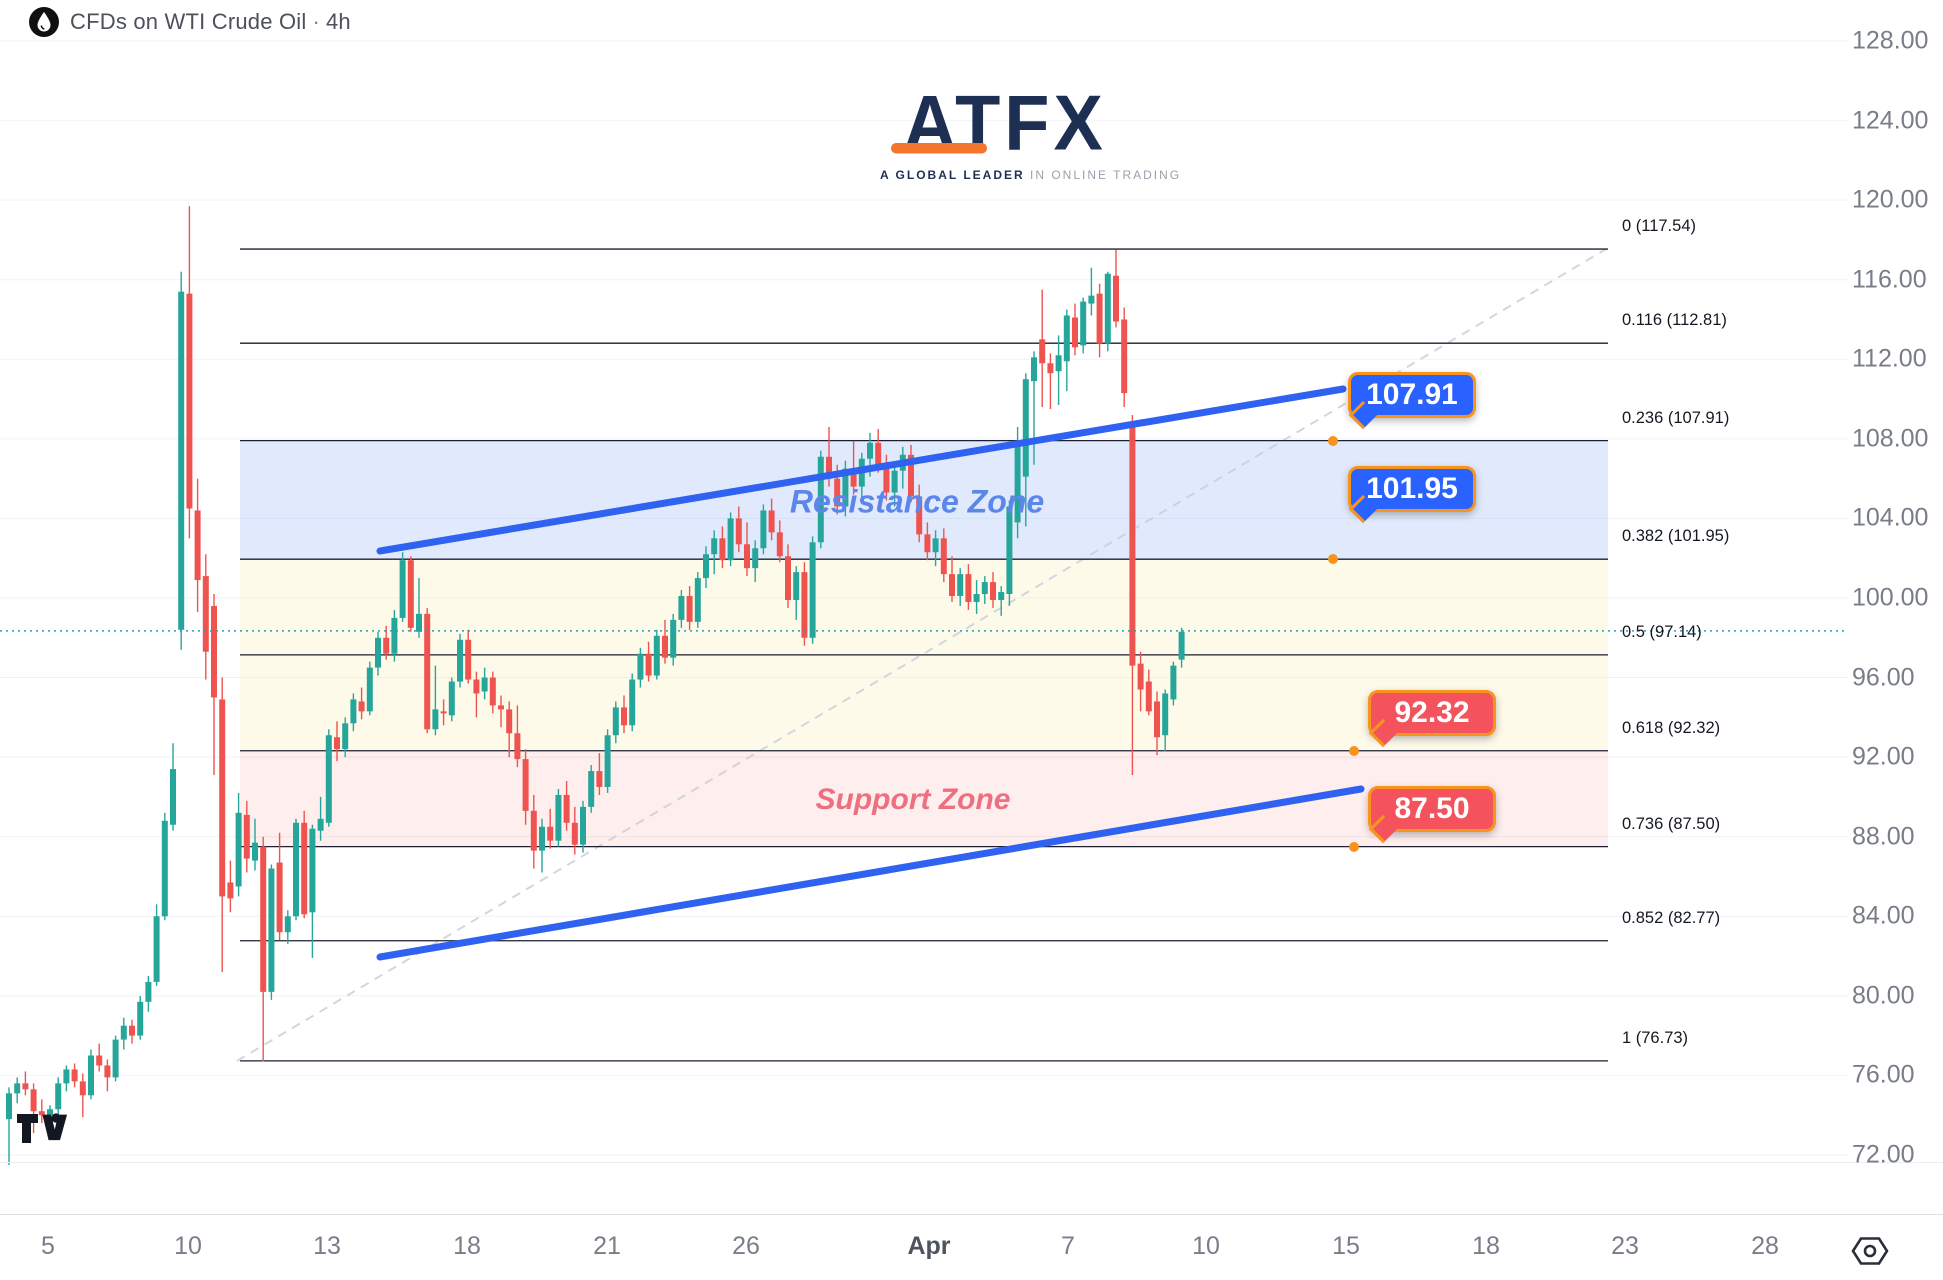 Image resolution: width=1943 pixels, height=1280 pixels. I want to click on resistance-zone-label: Resistance Zone, so click(917, 501).